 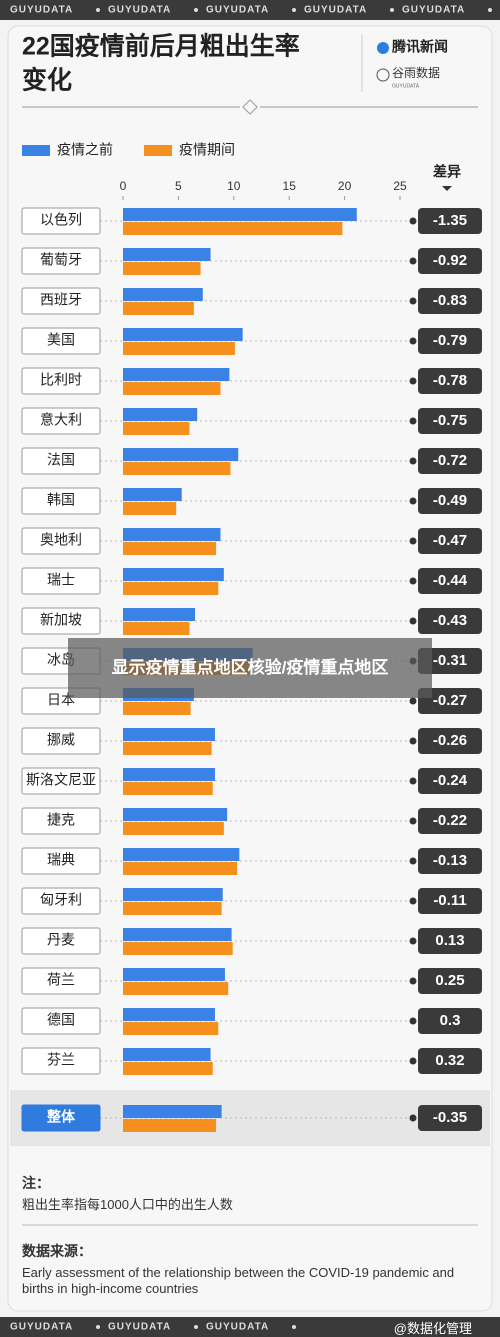 I want to click on legend-label: 疫情期间, so click(x=207, y=150).